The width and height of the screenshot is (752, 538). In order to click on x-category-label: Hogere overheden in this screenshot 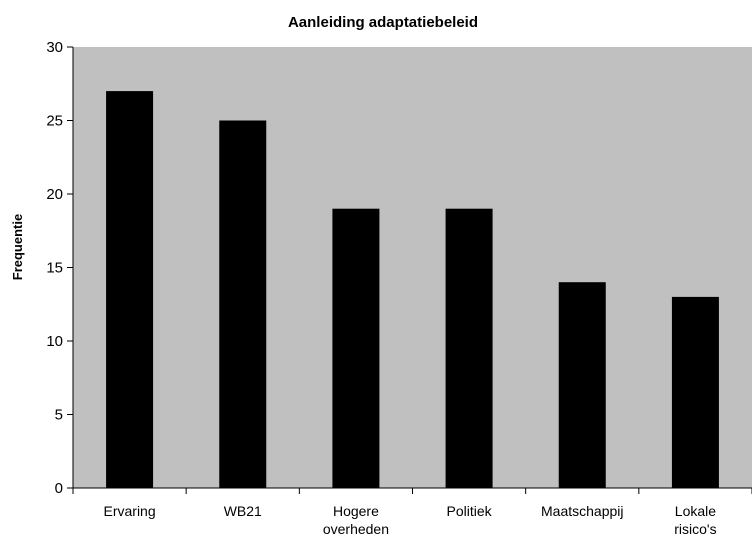, I will do `click(356, 520)`.